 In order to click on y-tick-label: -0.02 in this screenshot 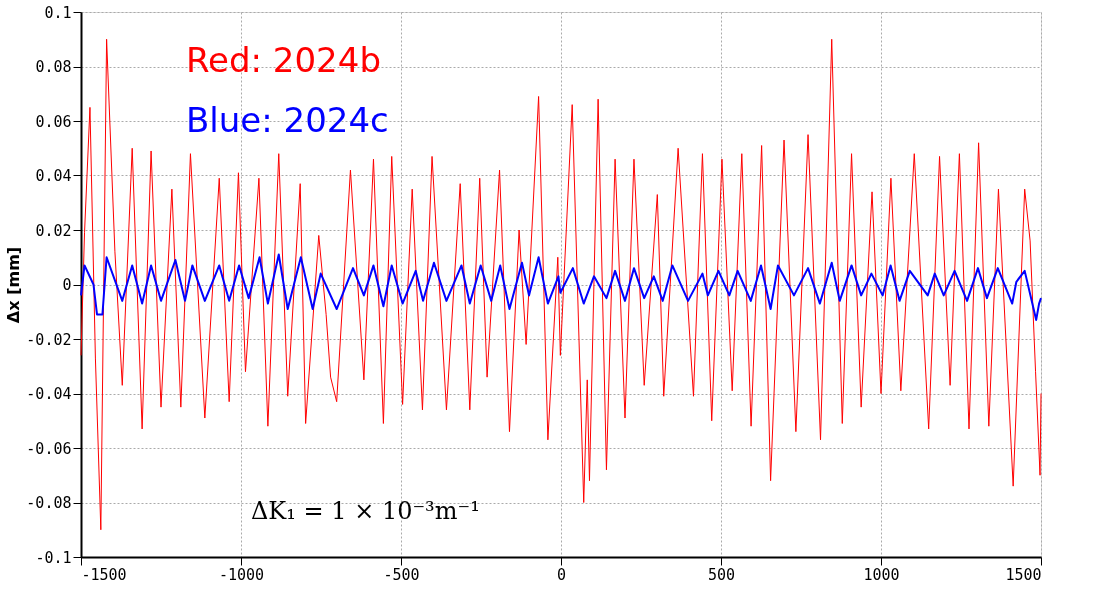, I will do `click(49, 339)`.